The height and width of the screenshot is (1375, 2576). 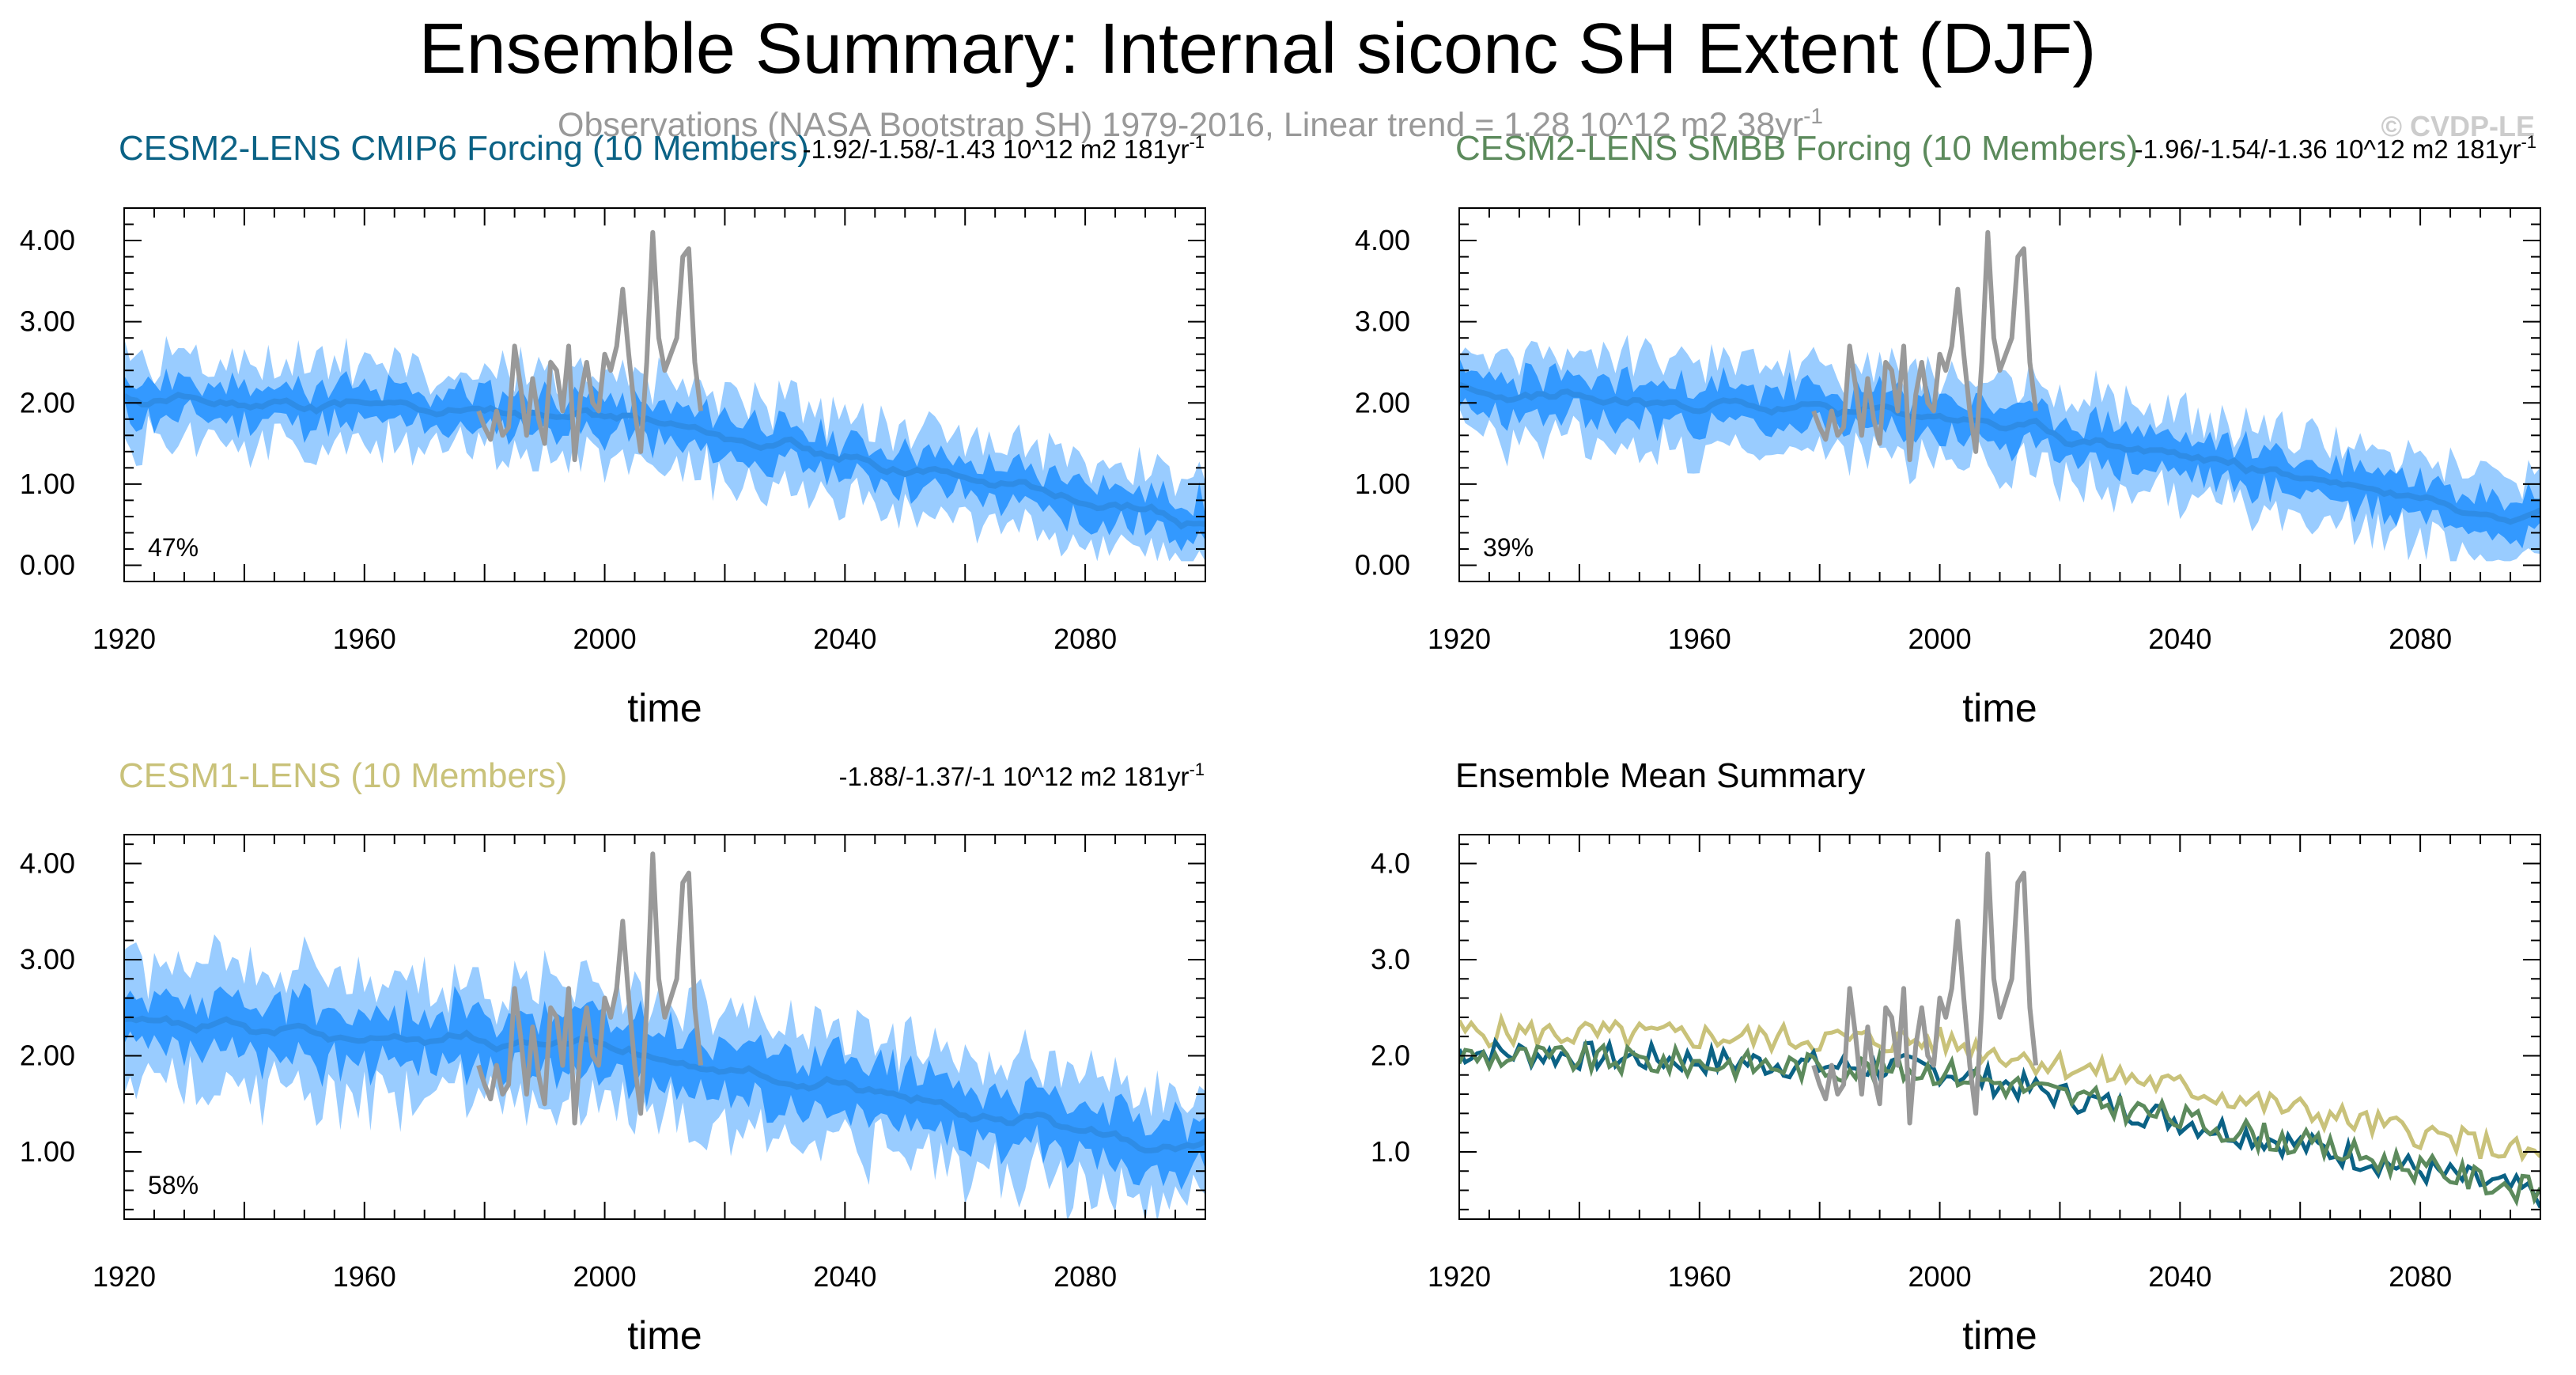 What do you see at coordinates (343, 775) in the screenshot?
I see `panel-title: CESM1-LENS (10 Members)` at bounding box center [343, 775].